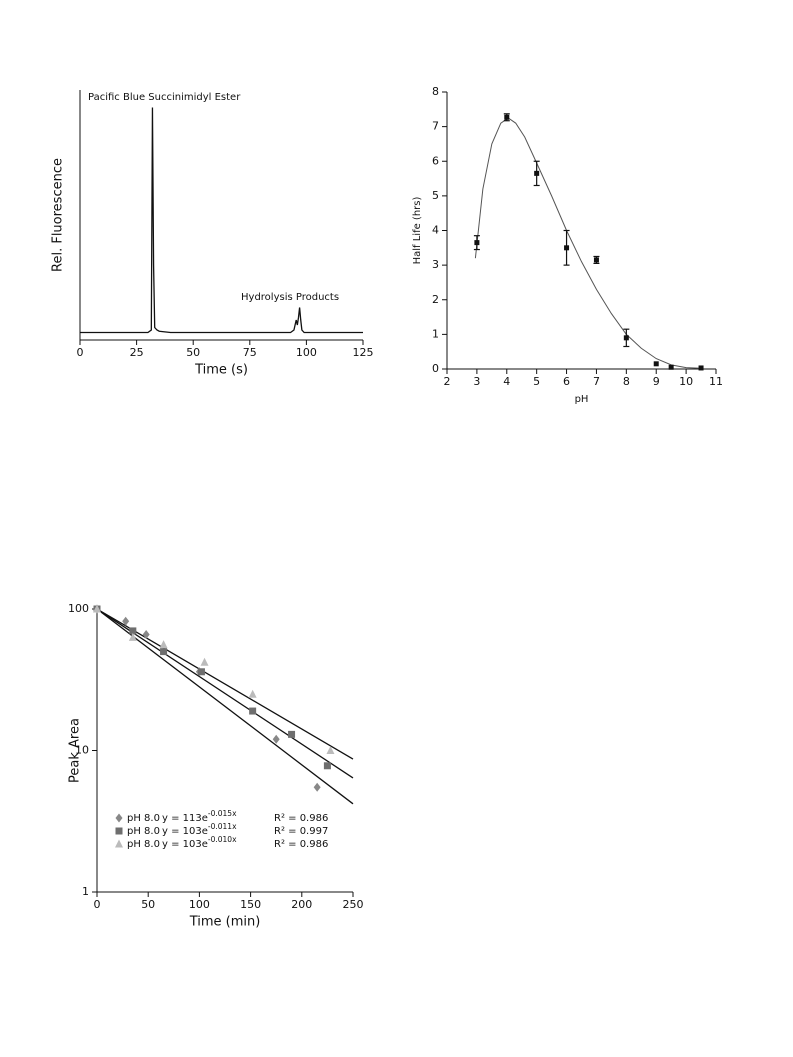  I want to click on x-tick-label: 125, so click(363, 352).